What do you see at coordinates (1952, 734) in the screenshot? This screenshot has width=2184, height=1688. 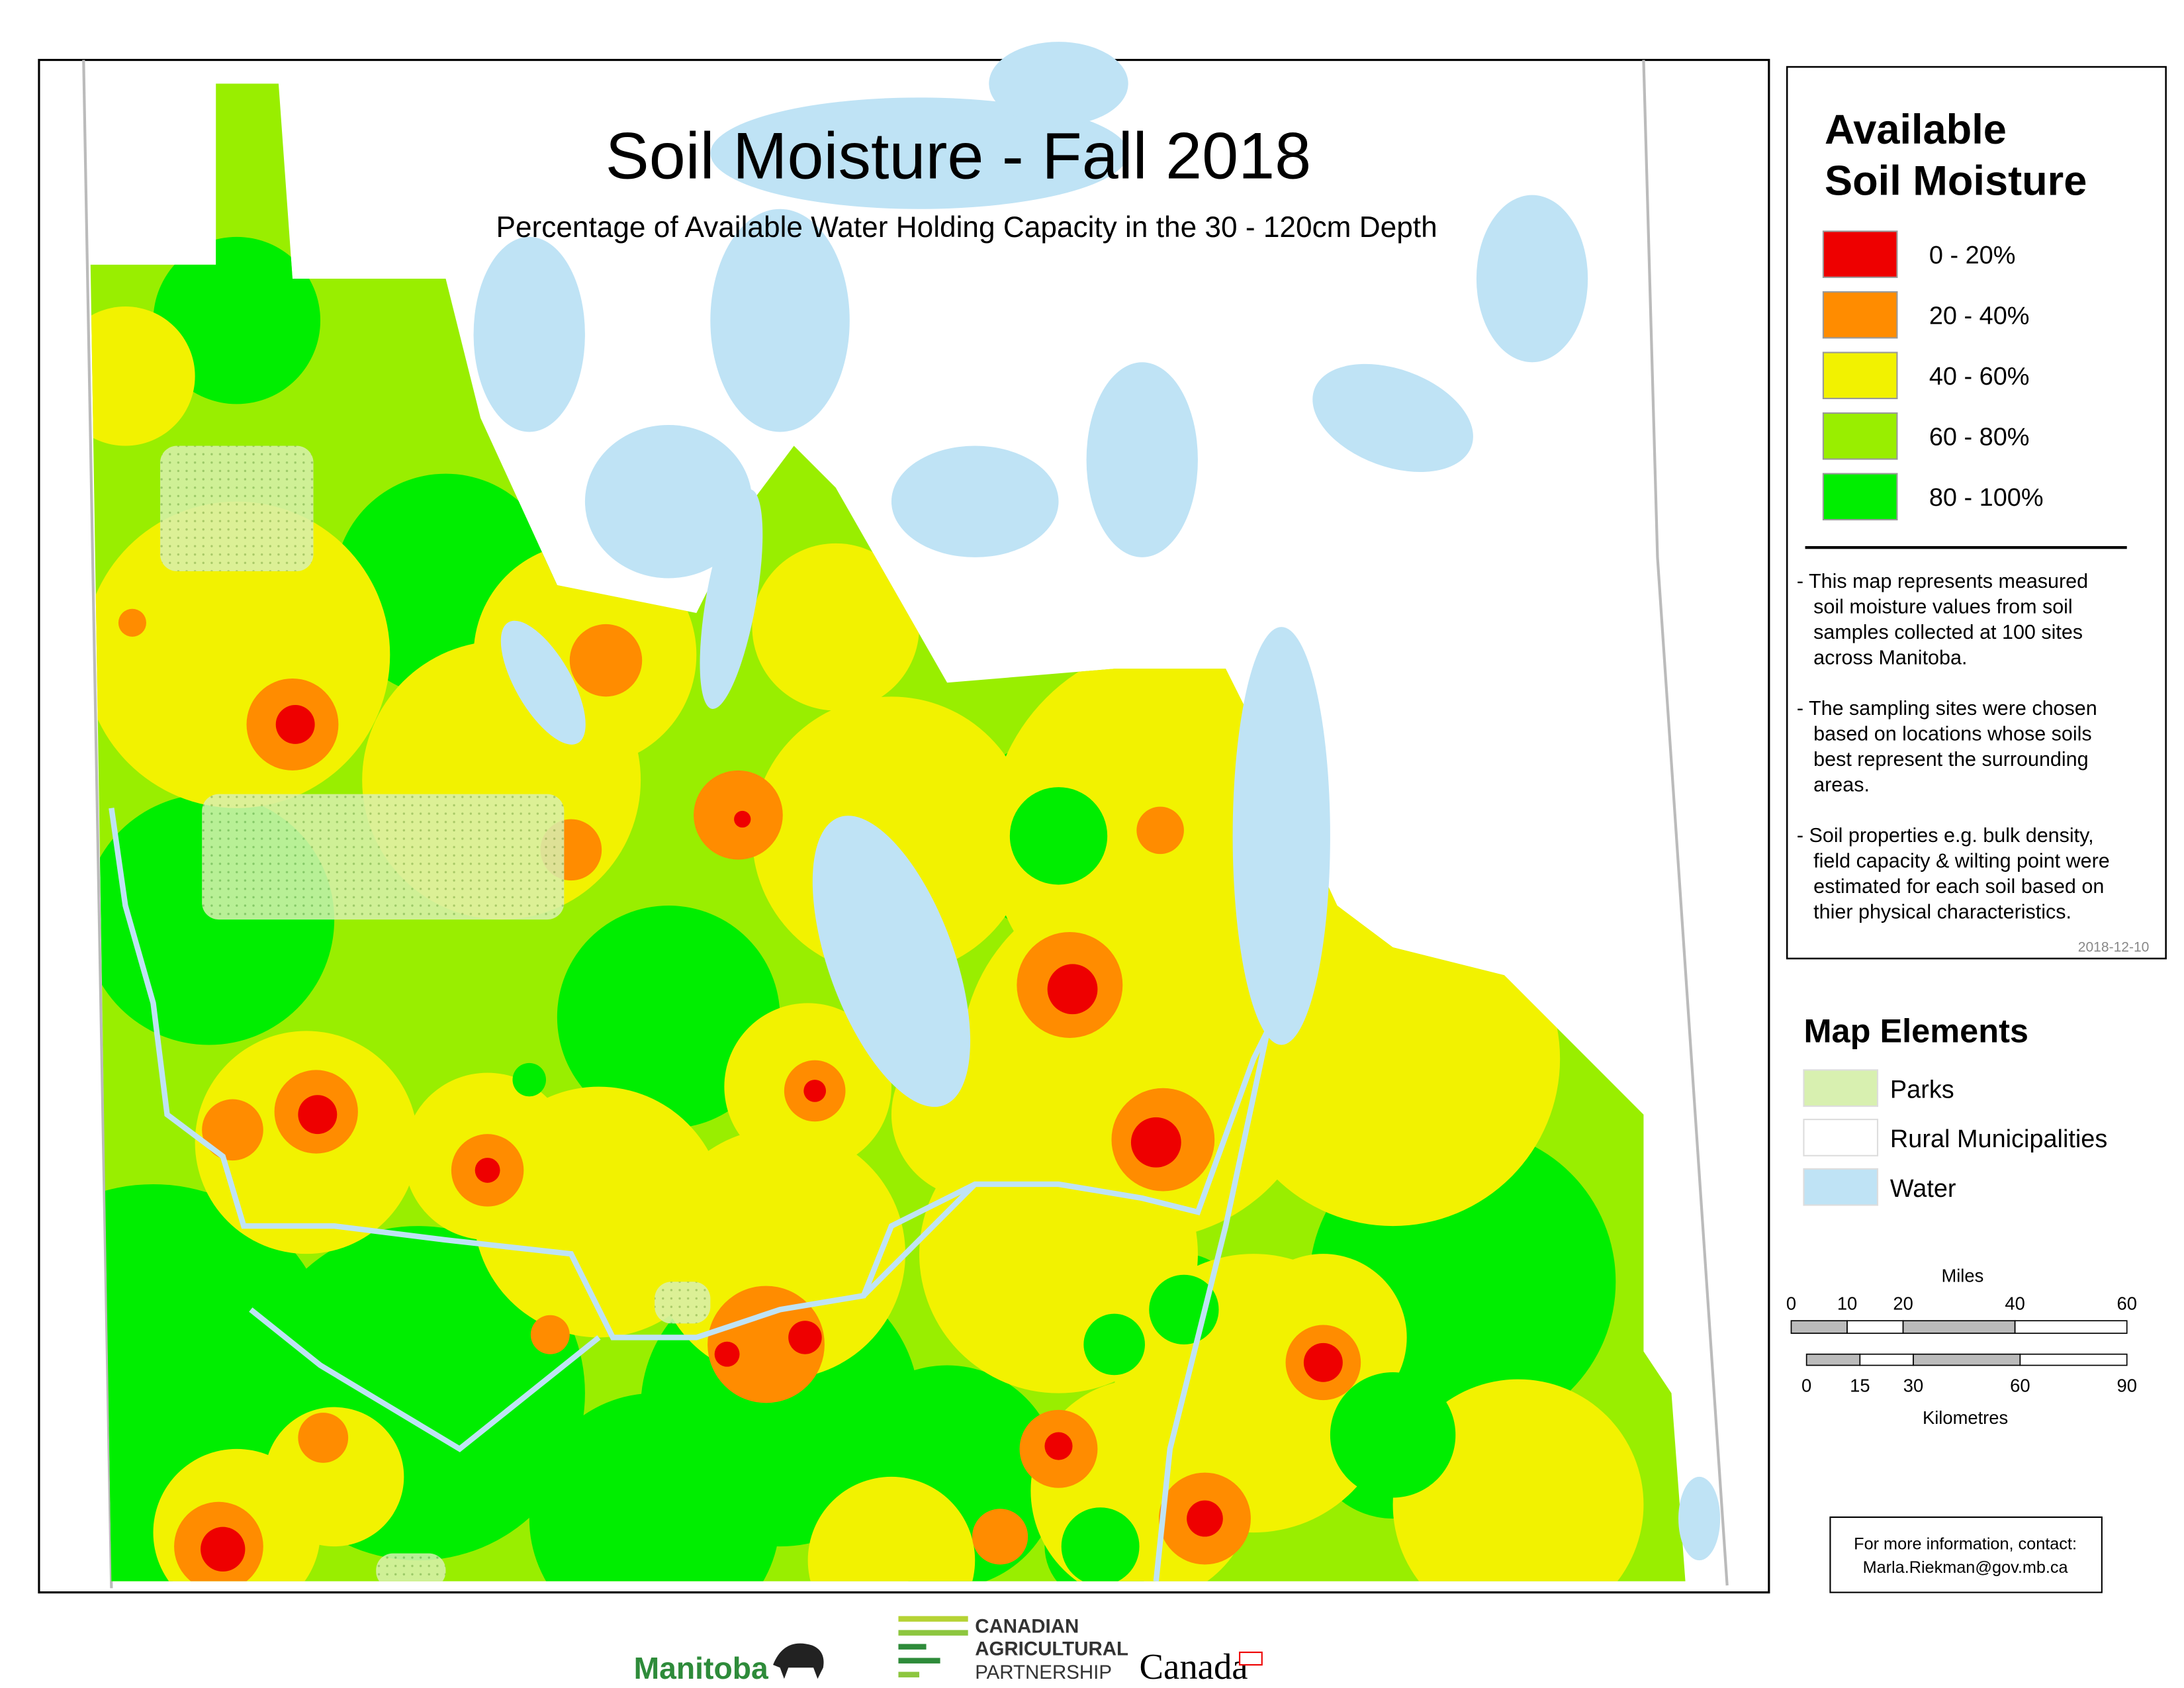 I see `legend-note: based on locations whose soils` at bounding box center [1952, 734].